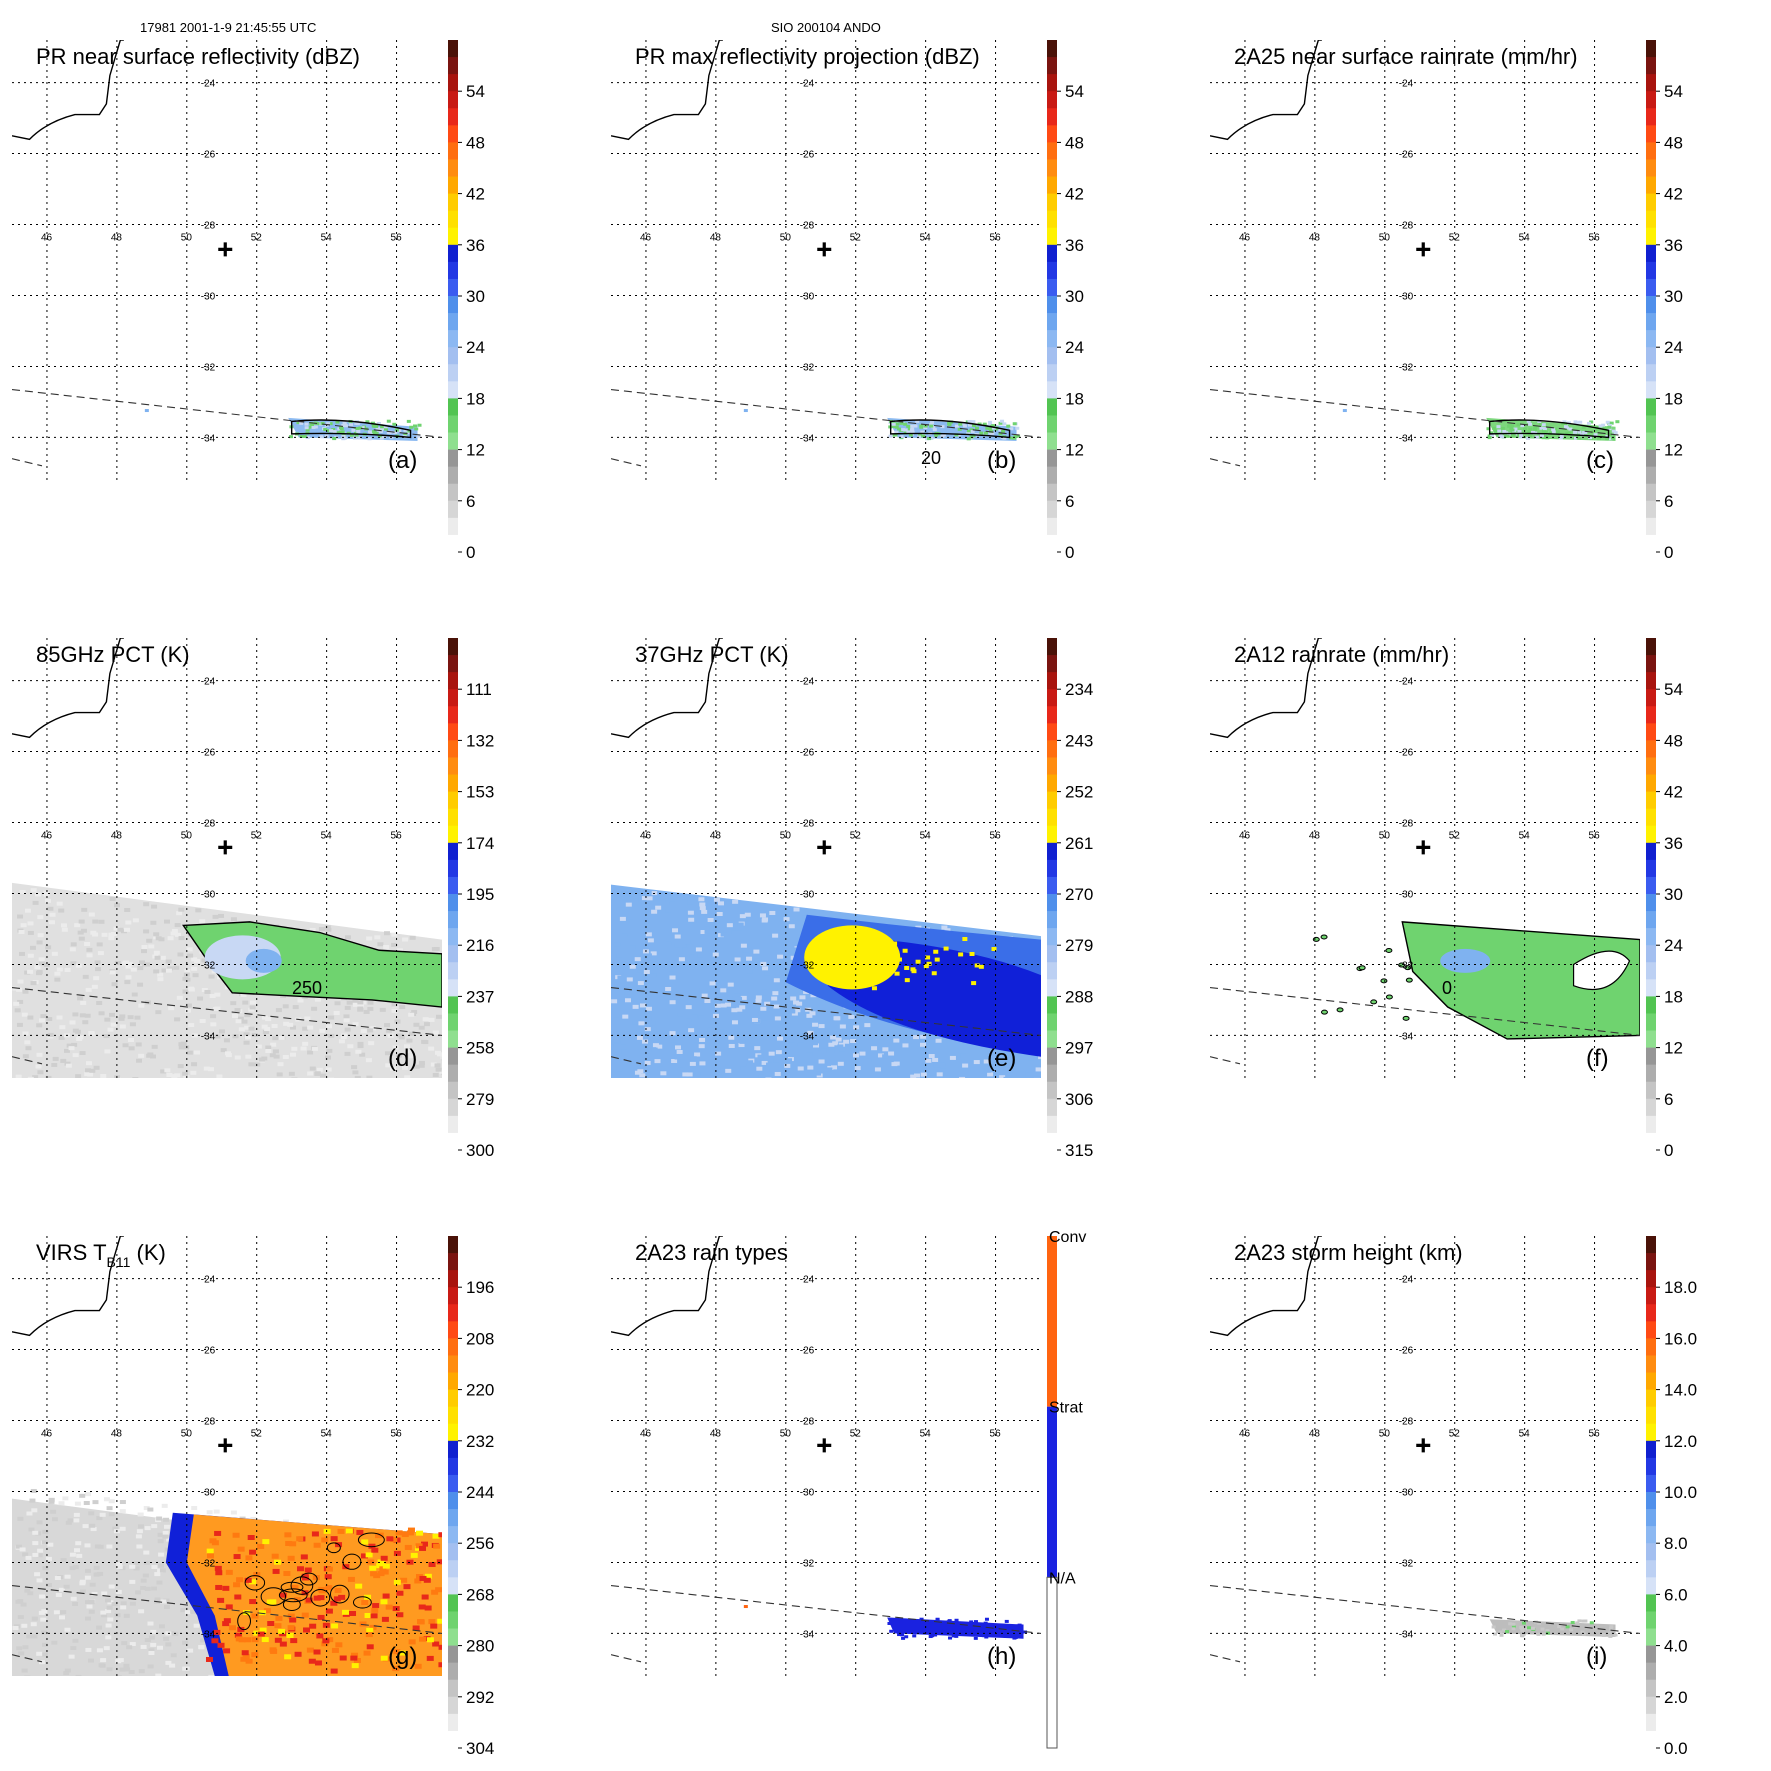  I want to click on coastline, so click(68, 688).